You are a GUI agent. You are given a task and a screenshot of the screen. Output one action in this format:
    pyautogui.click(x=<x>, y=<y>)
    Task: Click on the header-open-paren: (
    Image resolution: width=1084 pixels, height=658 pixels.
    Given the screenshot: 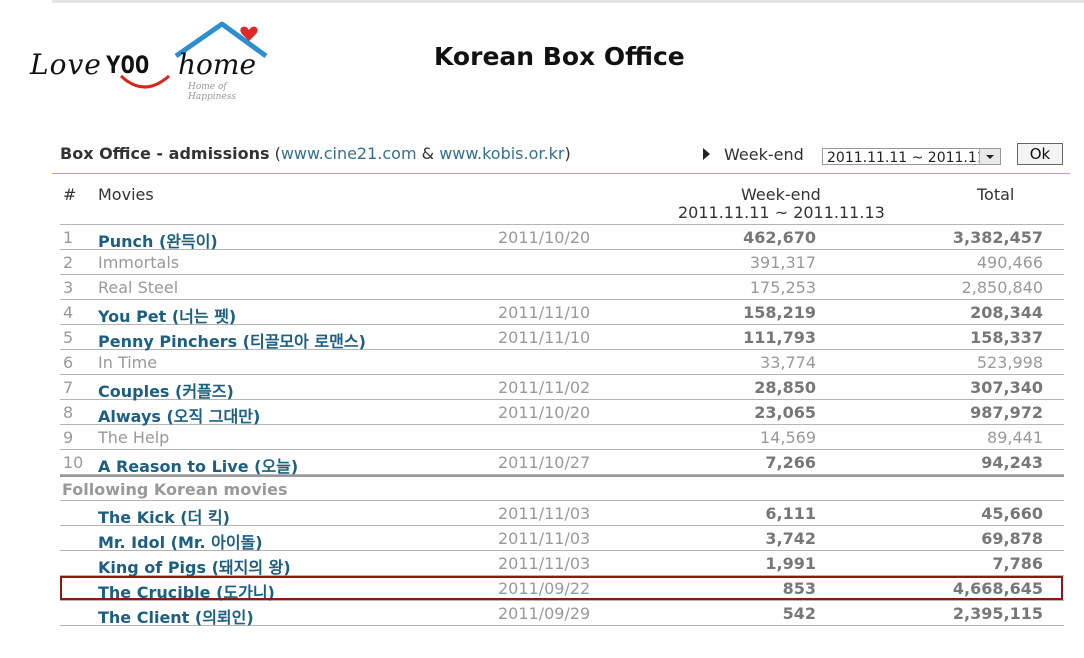 What is the action you would take?
    pyautogui.click(x=277, y=153)
    